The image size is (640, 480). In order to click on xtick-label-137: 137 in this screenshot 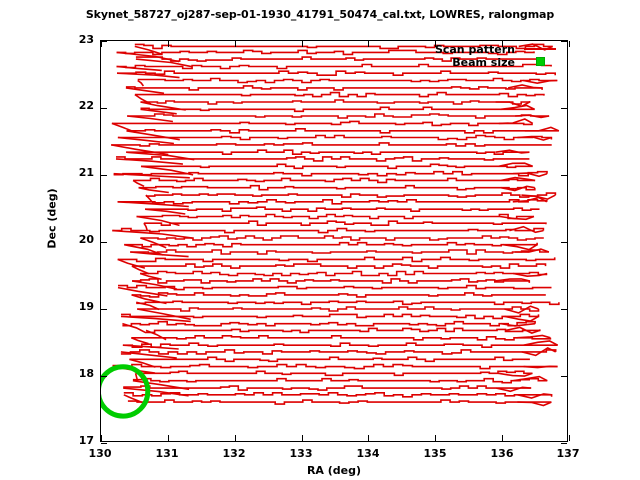, I will do `click(568, 453)`.